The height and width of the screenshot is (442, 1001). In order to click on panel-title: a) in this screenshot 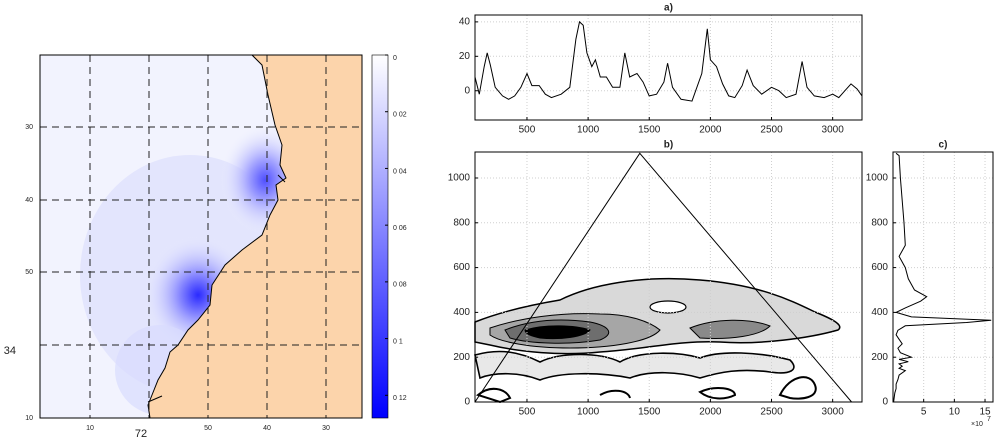, I will do `click(668, 8)`.